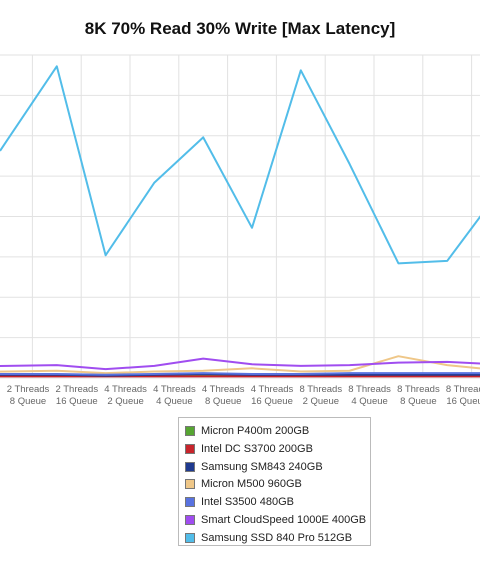 This screenshot has height=572, width=480. I want to click on chart-title: 8K 70% Read 30% Write [Max Latency], so click(240, 28).